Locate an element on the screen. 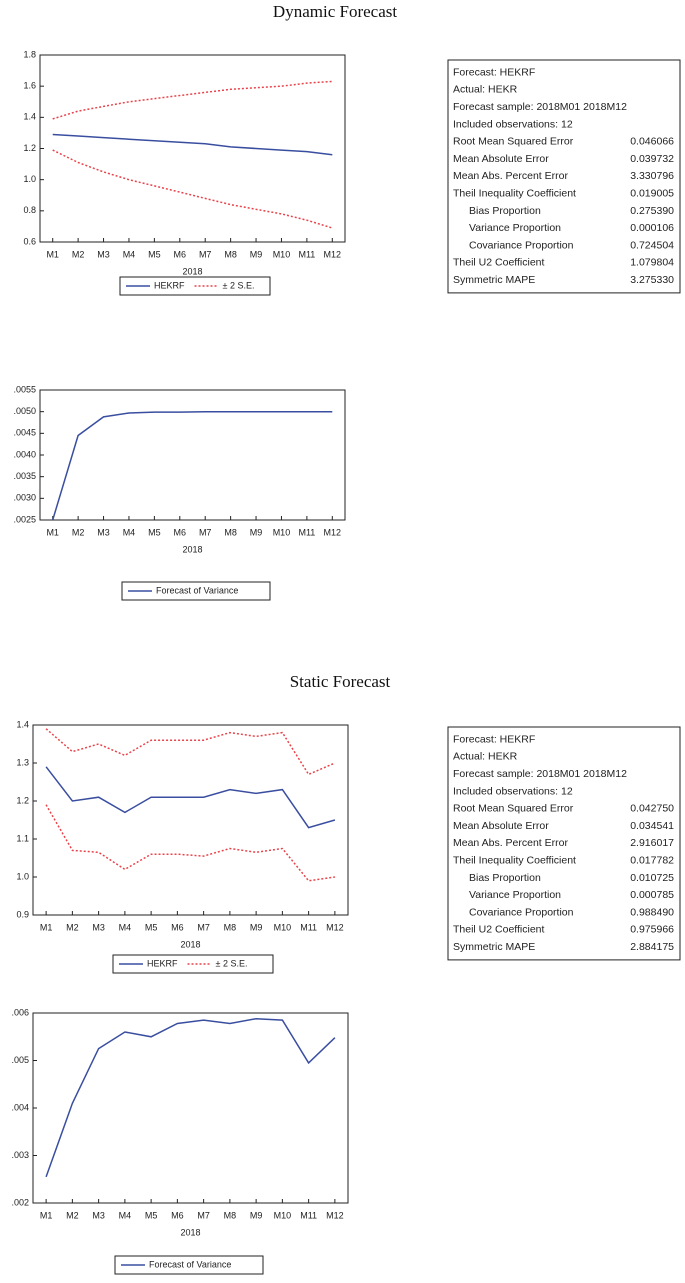 This screenshot has height=1283, width=685. stat-value: 0.010725 is located at coordinates (652, 878).